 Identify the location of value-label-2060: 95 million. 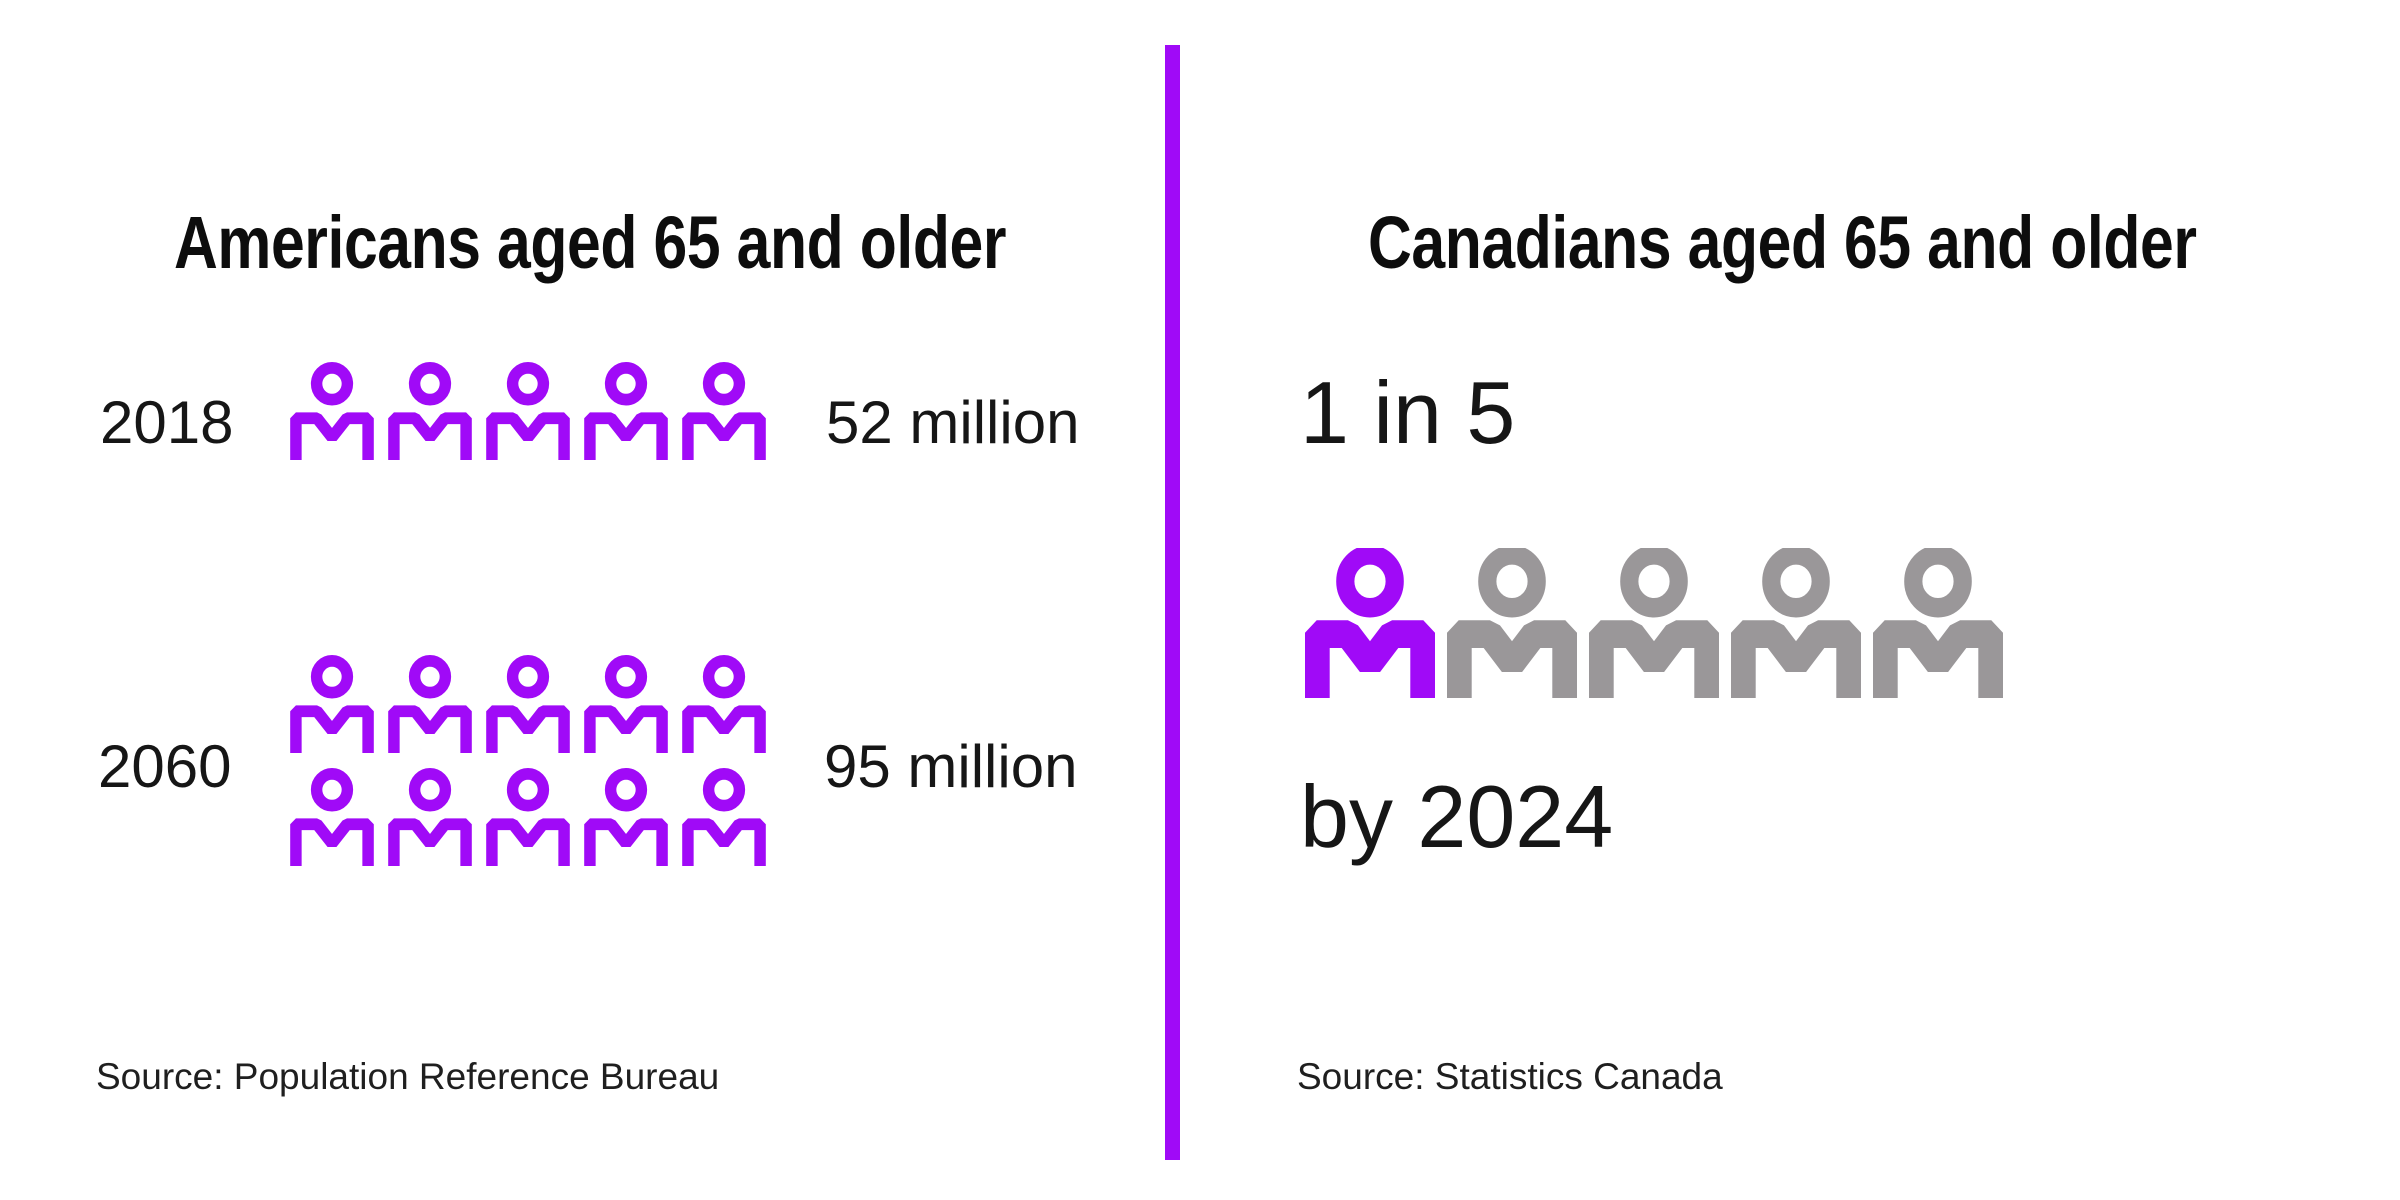
(951, 766).